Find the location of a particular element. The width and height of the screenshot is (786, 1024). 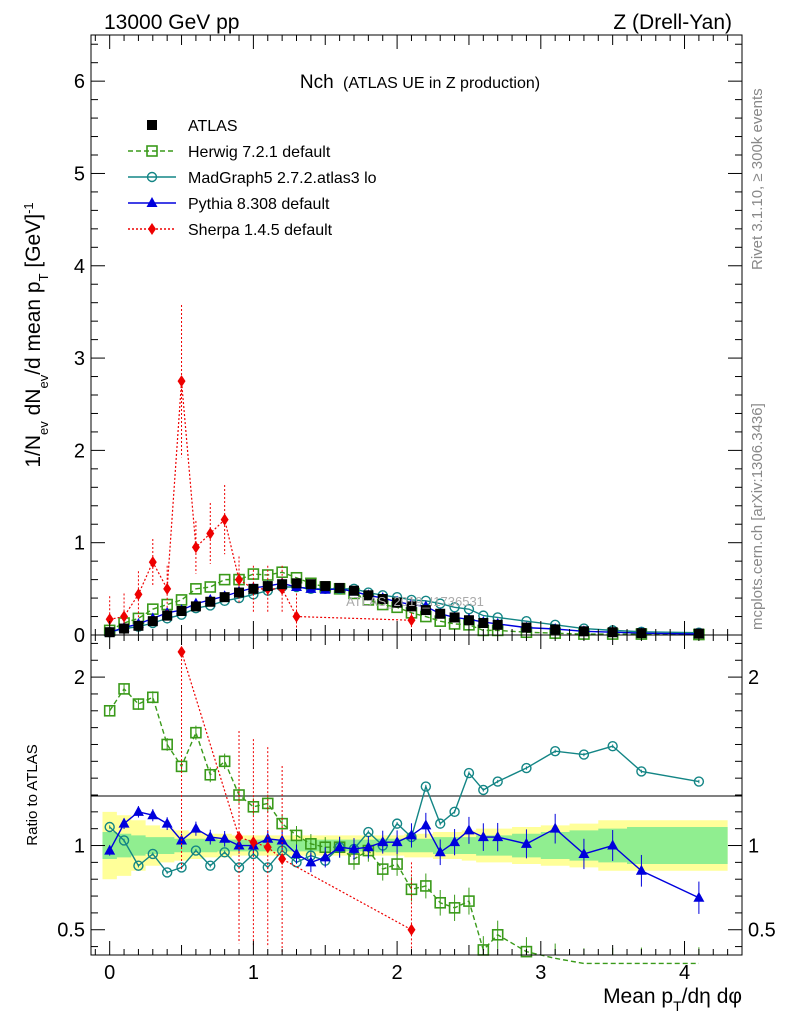

legend-entry-madgraph: MadGraph5 2.7.2.atlas3 lo is located at coordinates (252, 178).